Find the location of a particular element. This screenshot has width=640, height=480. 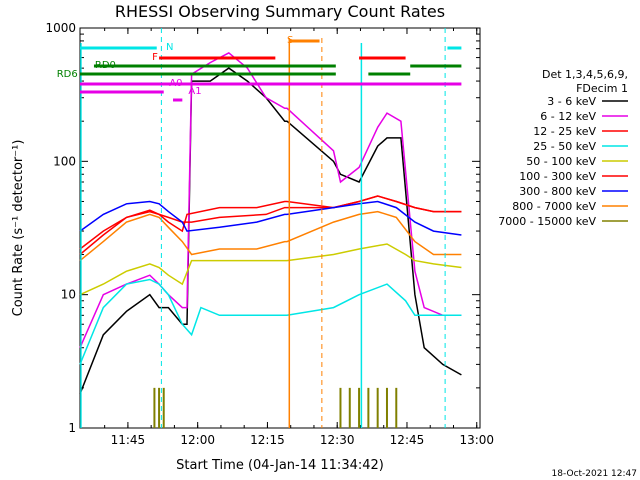

annotation-label-5: A1 is located at coordinates (194, 91).